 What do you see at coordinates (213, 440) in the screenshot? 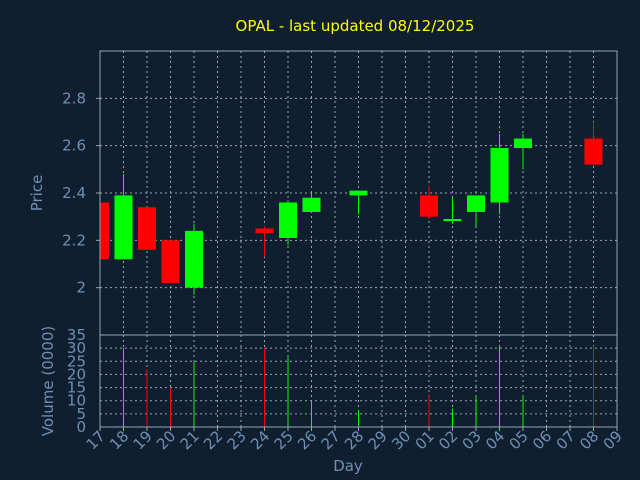
I see `x-tick-label: 22` at bounding box center [213, 440].